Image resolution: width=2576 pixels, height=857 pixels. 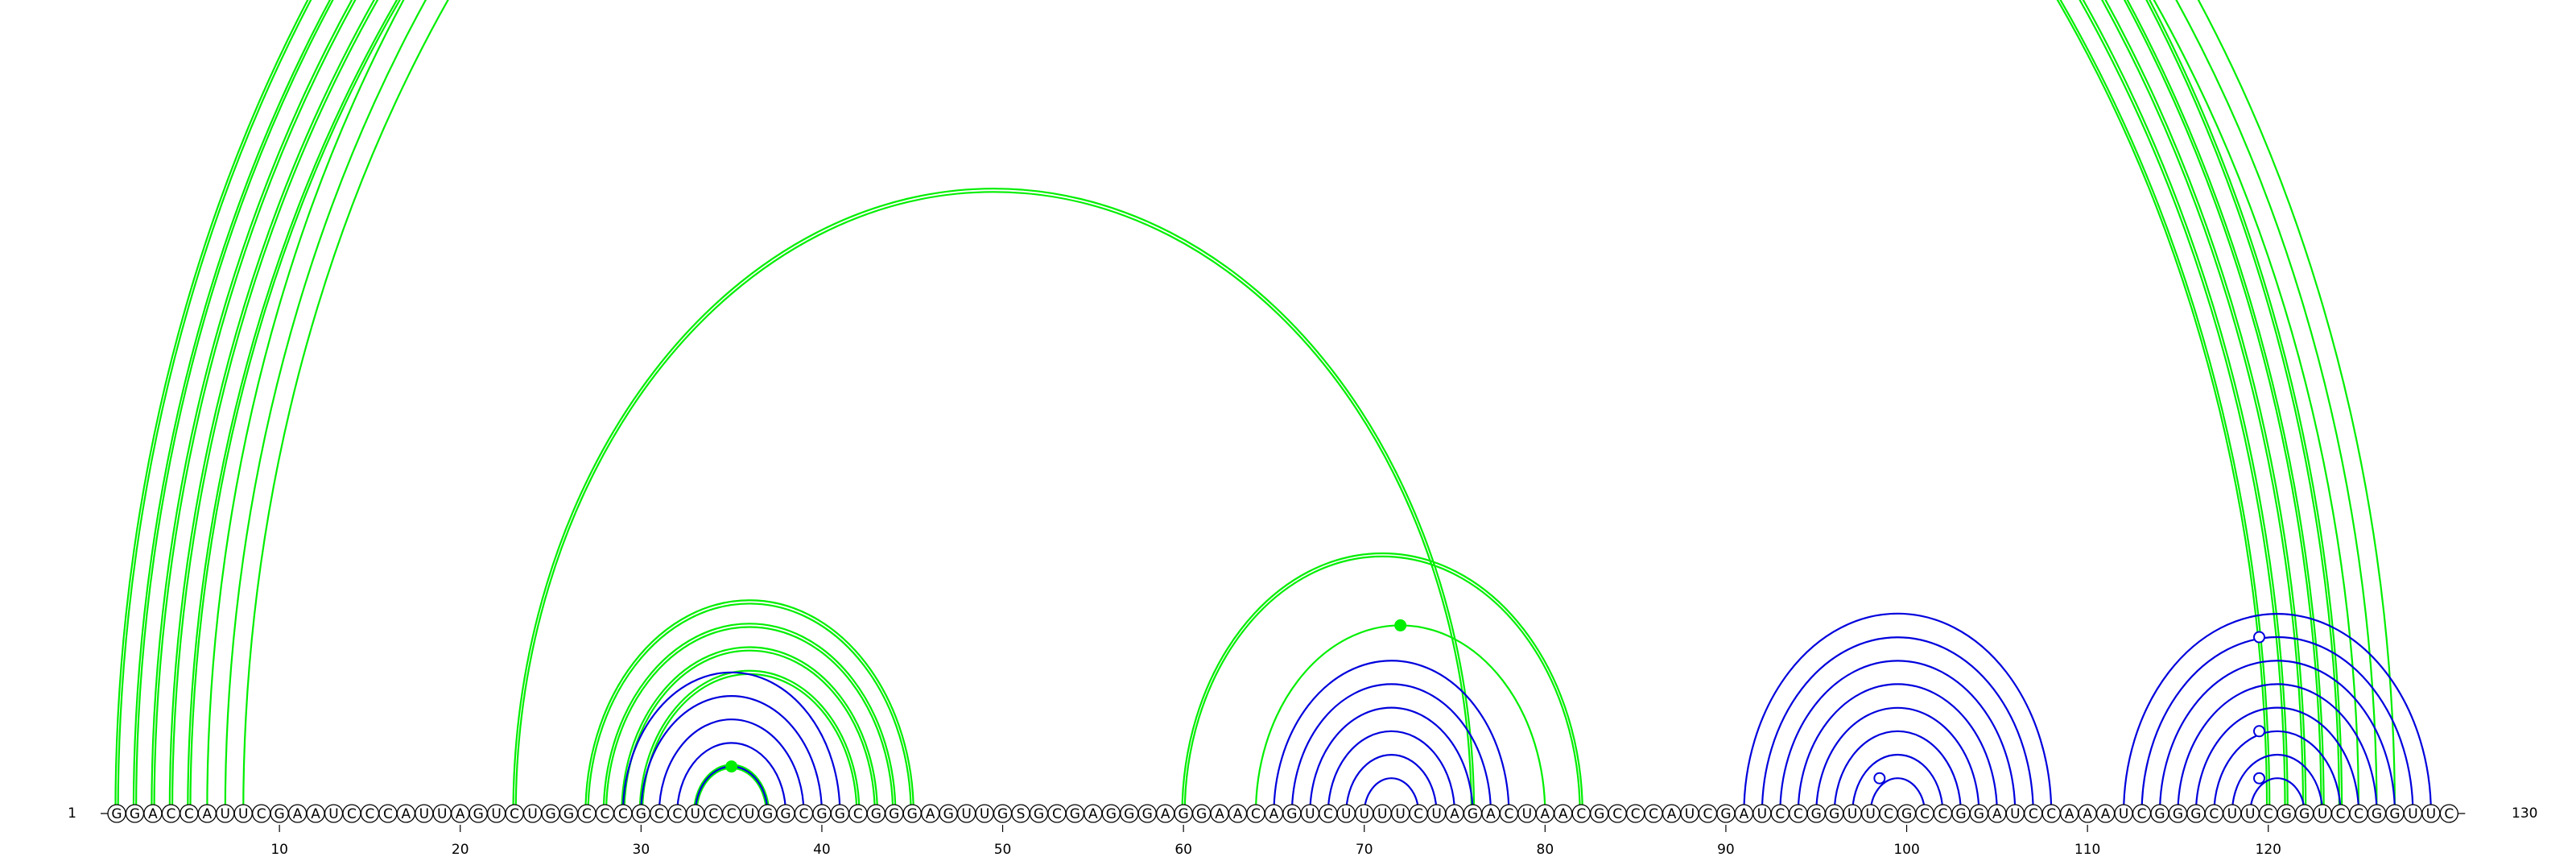 I want to click on nucleotide-123: U, so click(x=2322, y=813).